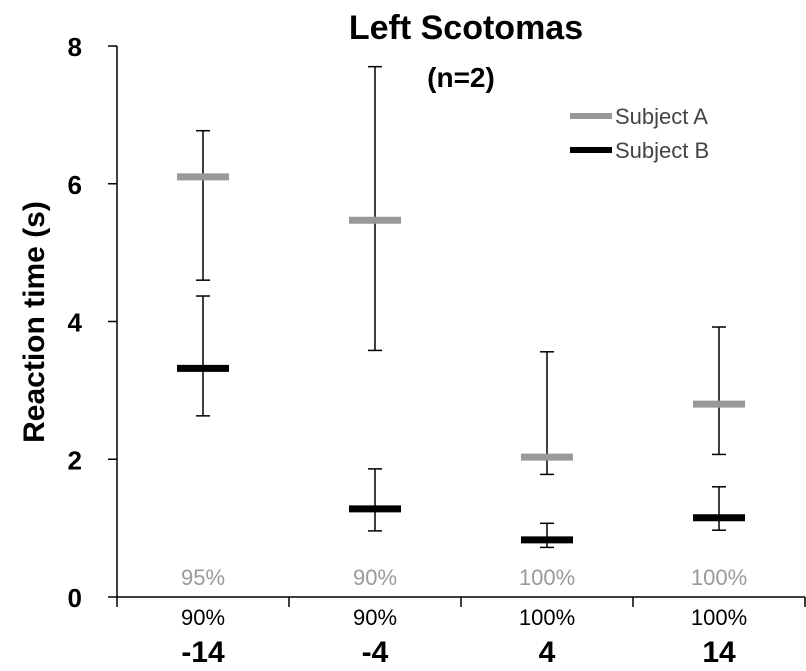  What do you see at coordinates (203, 652) in the screenshot?
I see `x-tick-label: -14` at bounding box center [203, 652].